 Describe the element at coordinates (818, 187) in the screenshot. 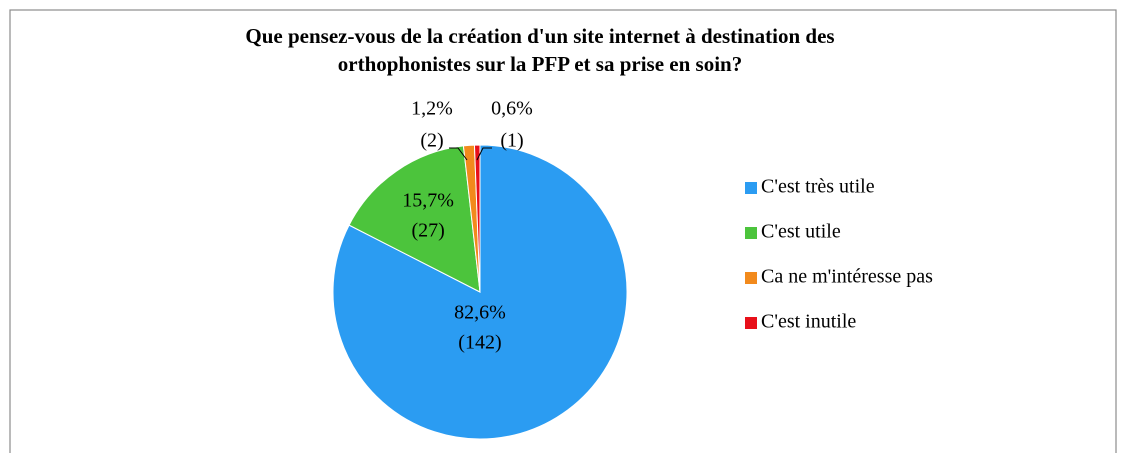

I see `legend-label: C'est très utile` at that location.